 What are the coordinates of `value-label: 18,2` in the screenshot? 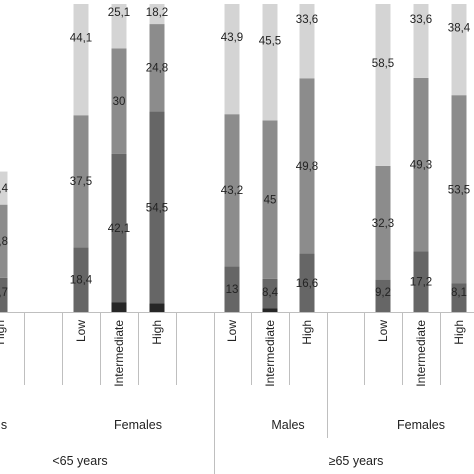 It's located at (157, 13).